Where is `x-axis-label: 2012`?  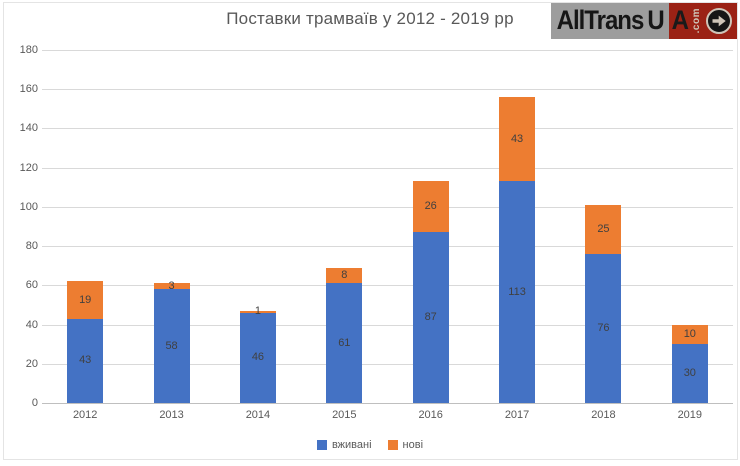
x-axis-label: 2012 is located at coordinates (85, 415).